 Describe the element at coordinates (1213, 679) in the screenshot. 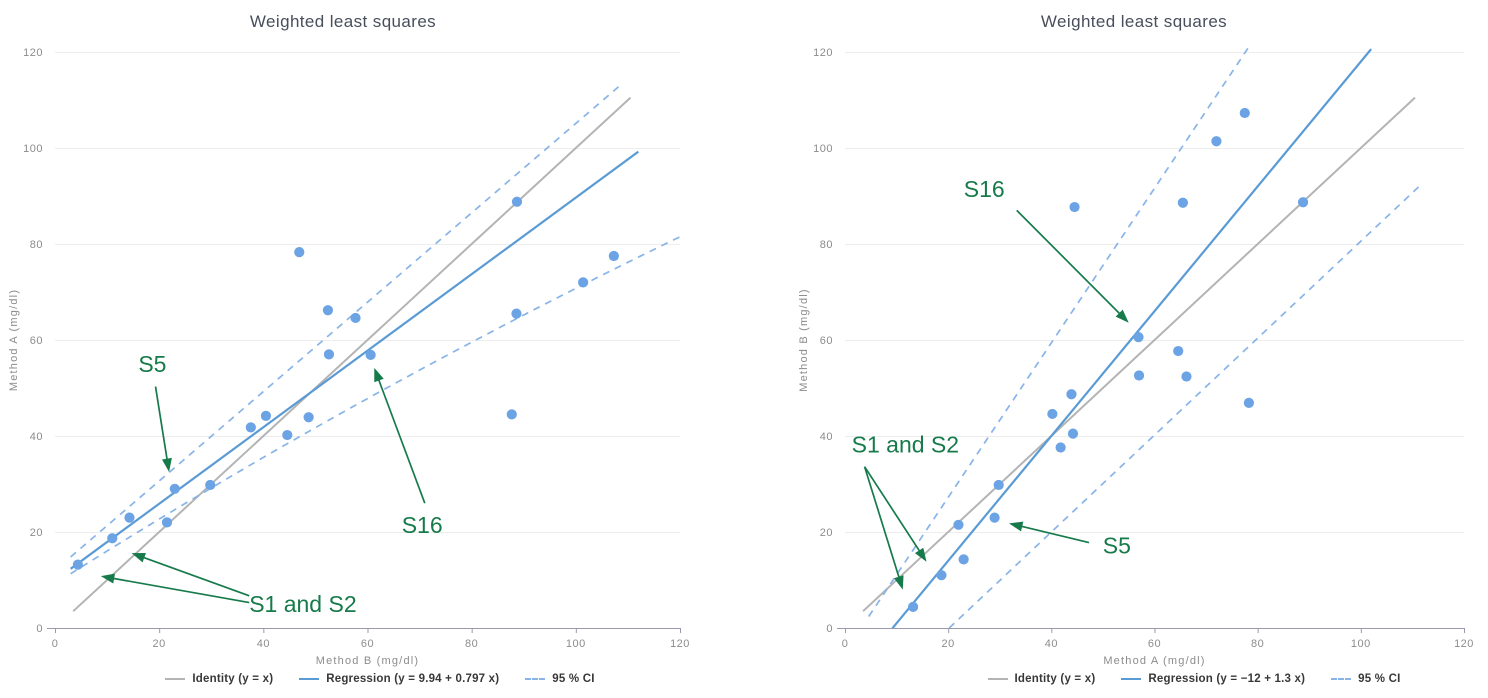

I see `legend-item-regression: Regression (y = −12 + 1.3 x)` at that location.